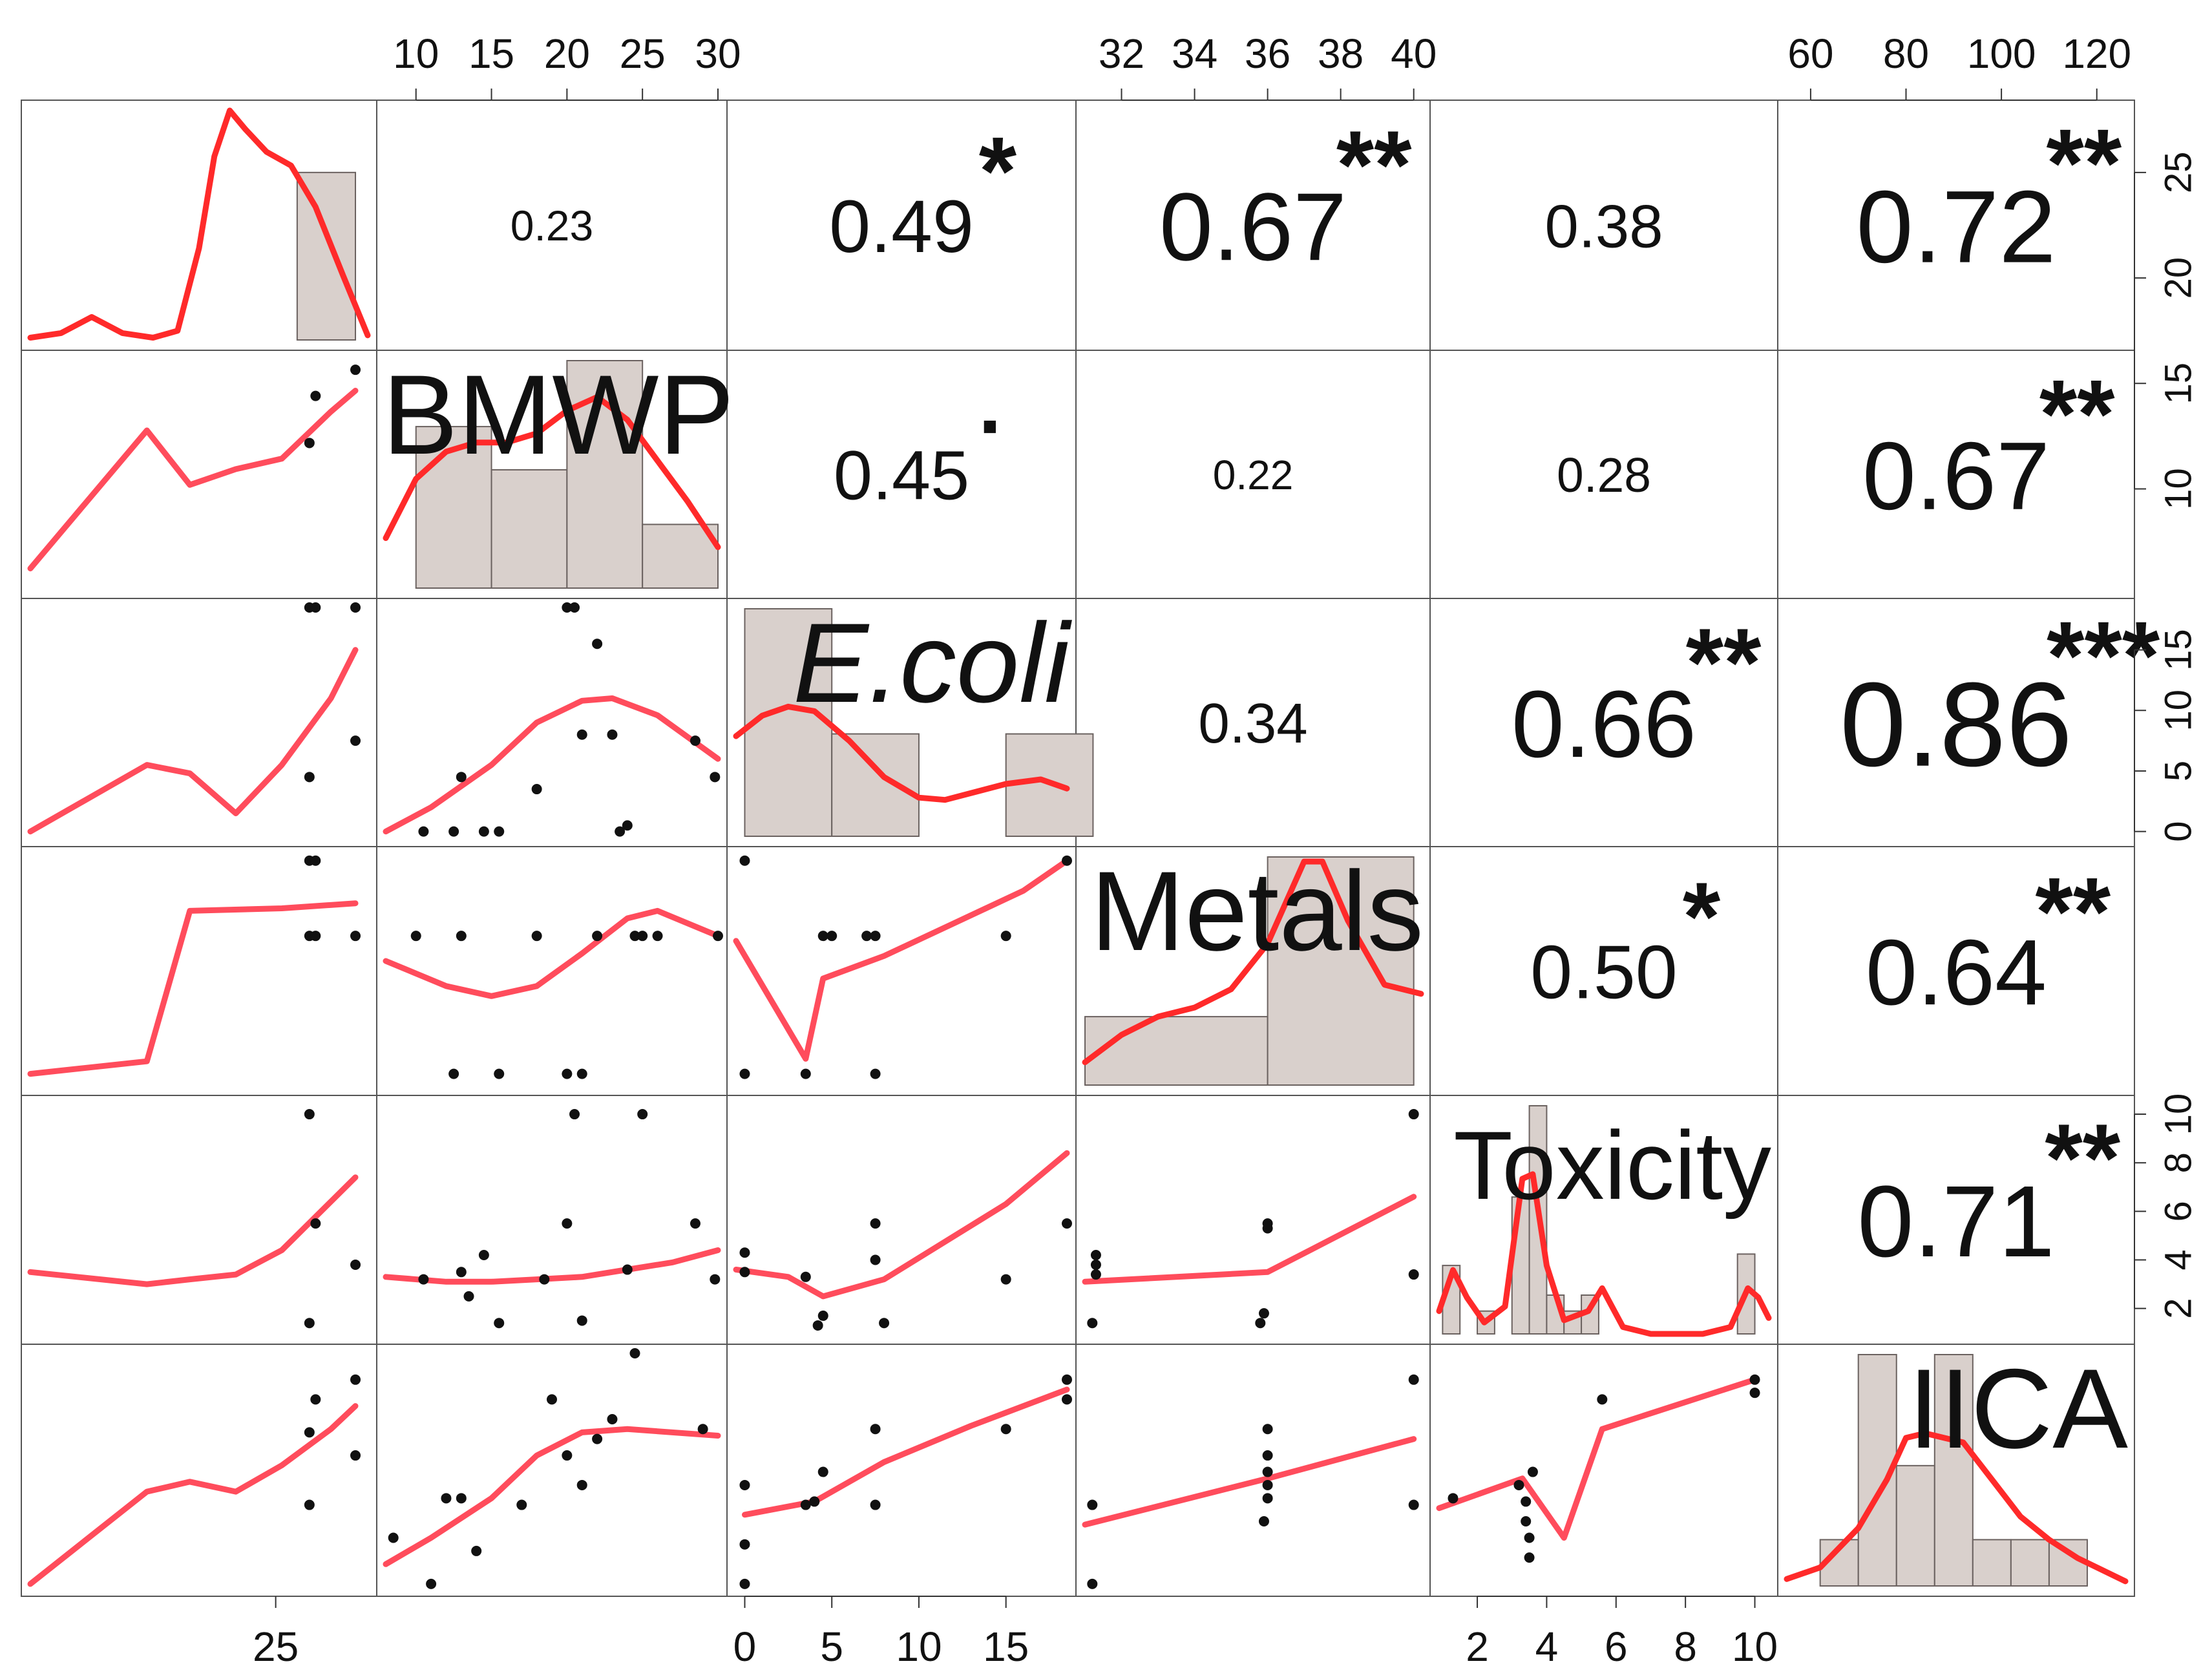 Image resolution: width=2212 pixels, height=1679 pixels. Describe the element at coordinates (1956, 1221) in the screenshot. I see `correlation-value: 0.71` at that location.